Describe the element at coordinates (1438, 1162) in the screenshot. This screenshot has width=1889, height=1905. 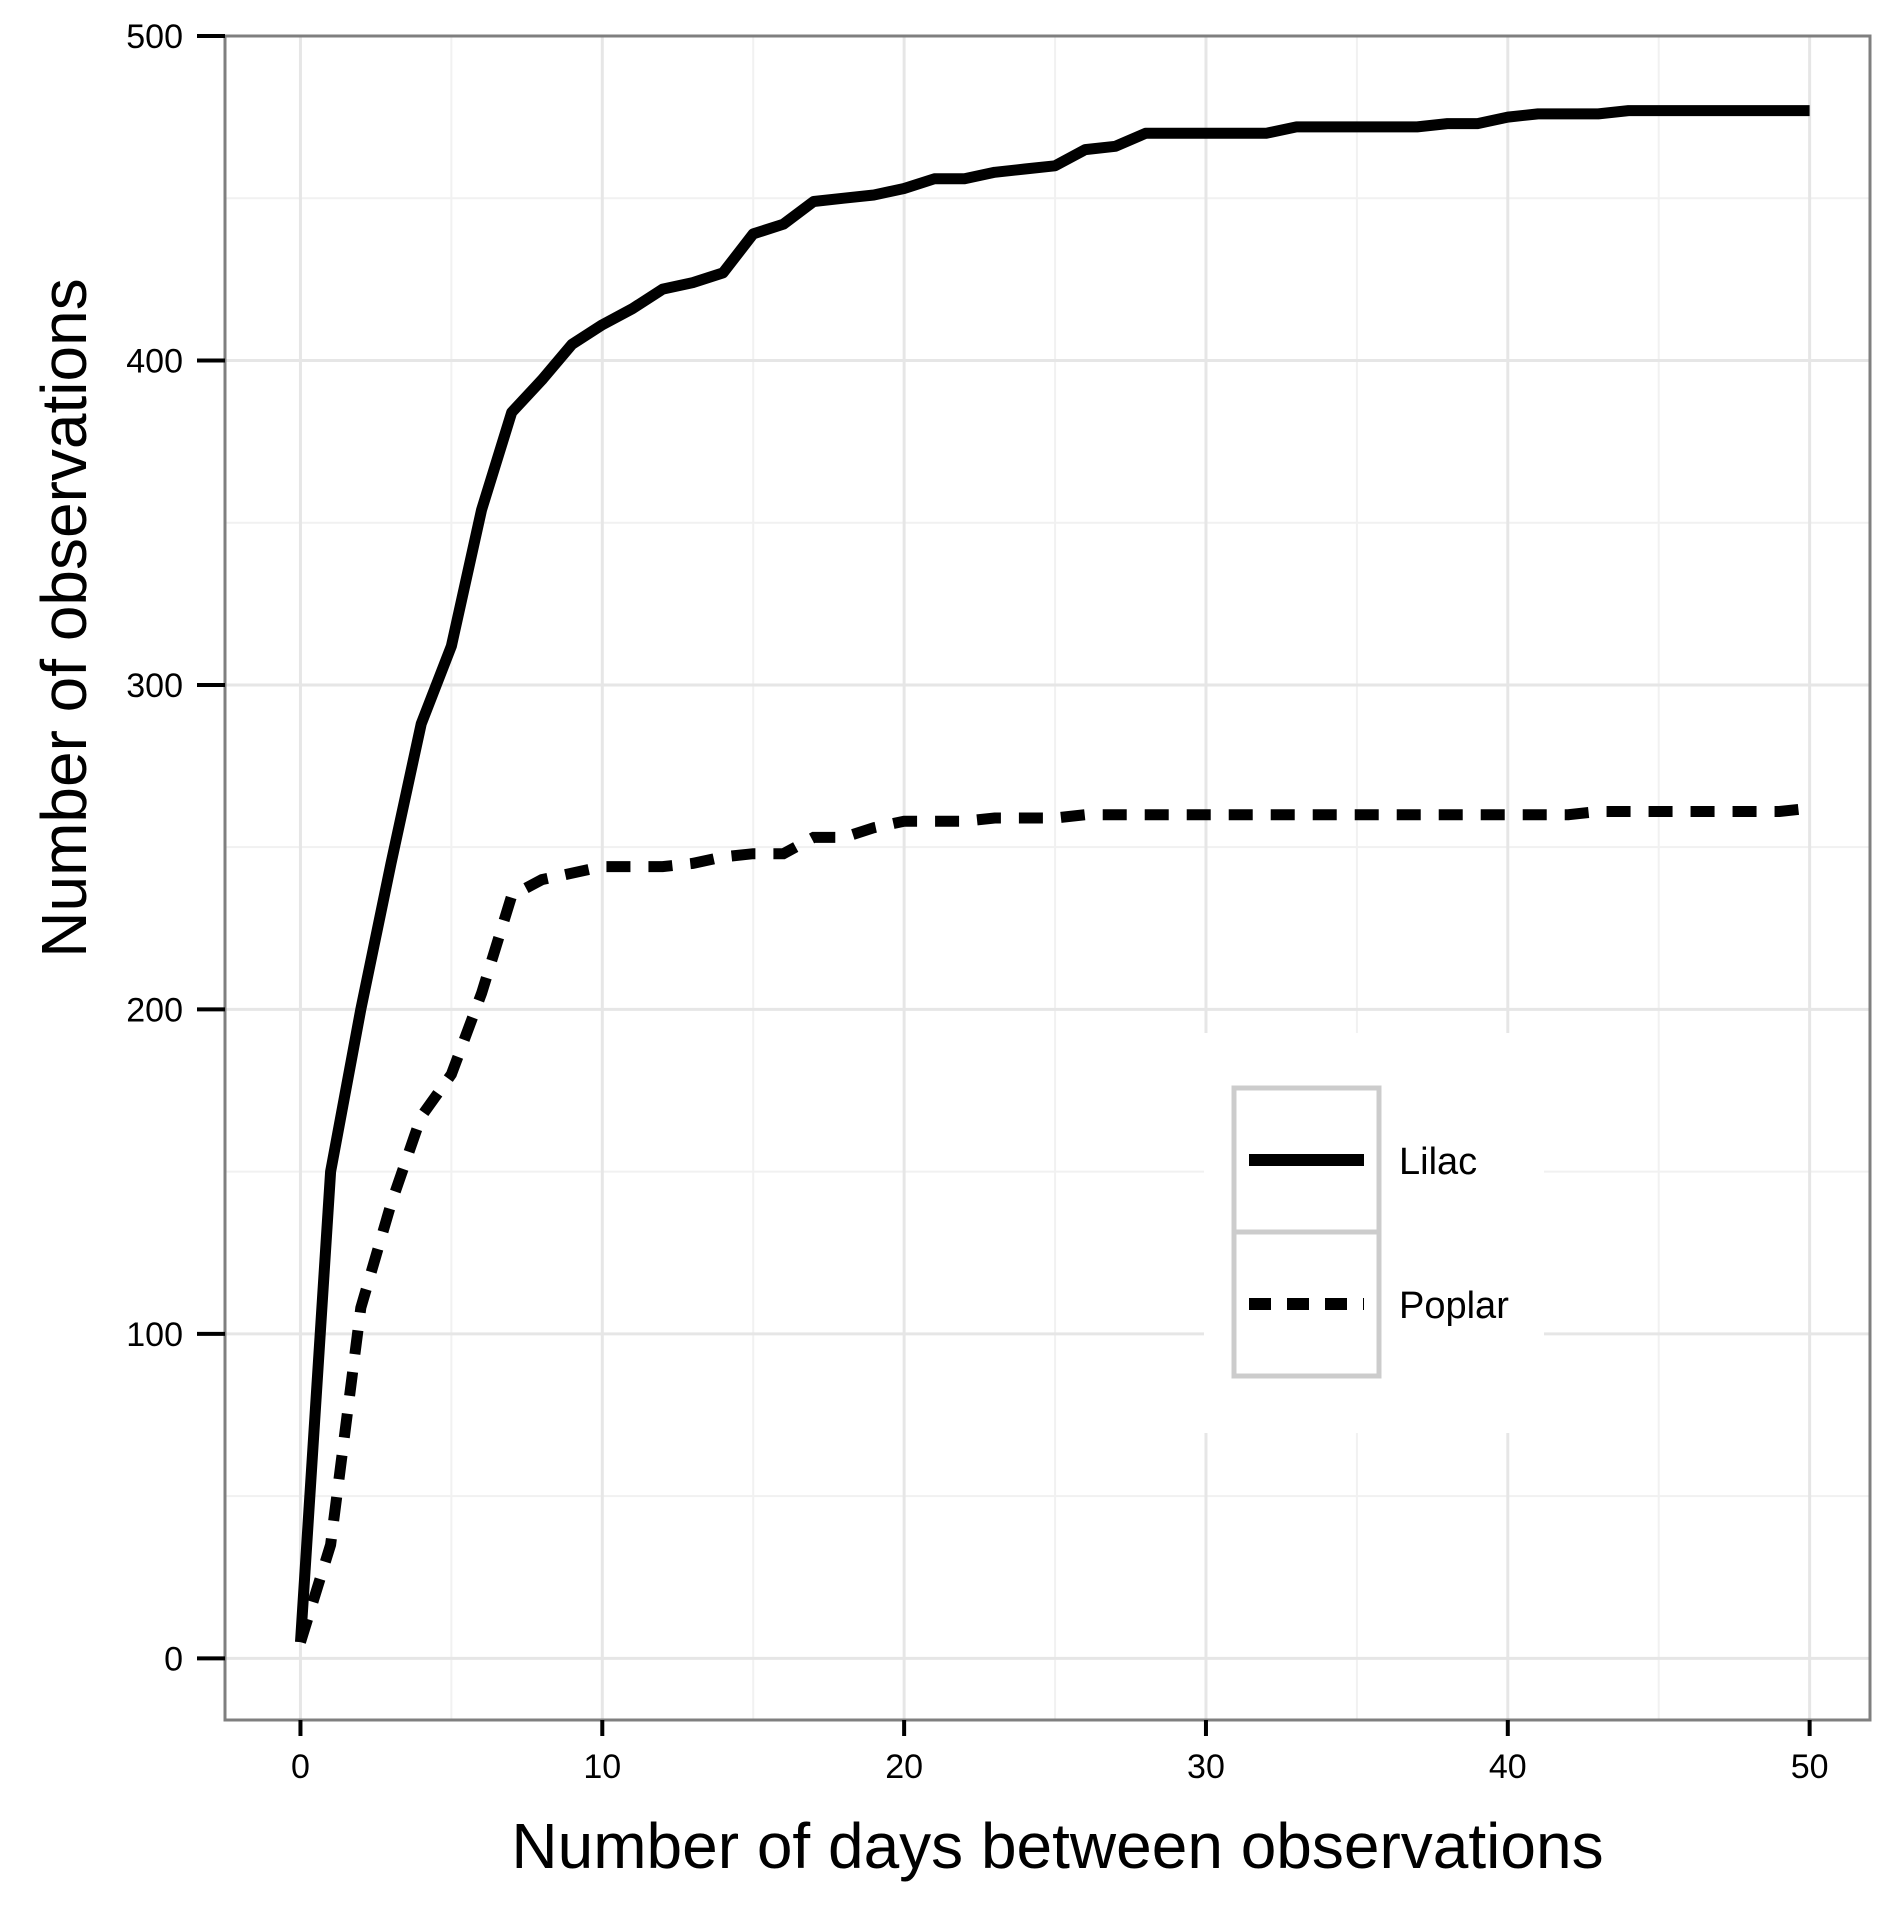
I see `legend-label-lilac: Lilac` at that location.